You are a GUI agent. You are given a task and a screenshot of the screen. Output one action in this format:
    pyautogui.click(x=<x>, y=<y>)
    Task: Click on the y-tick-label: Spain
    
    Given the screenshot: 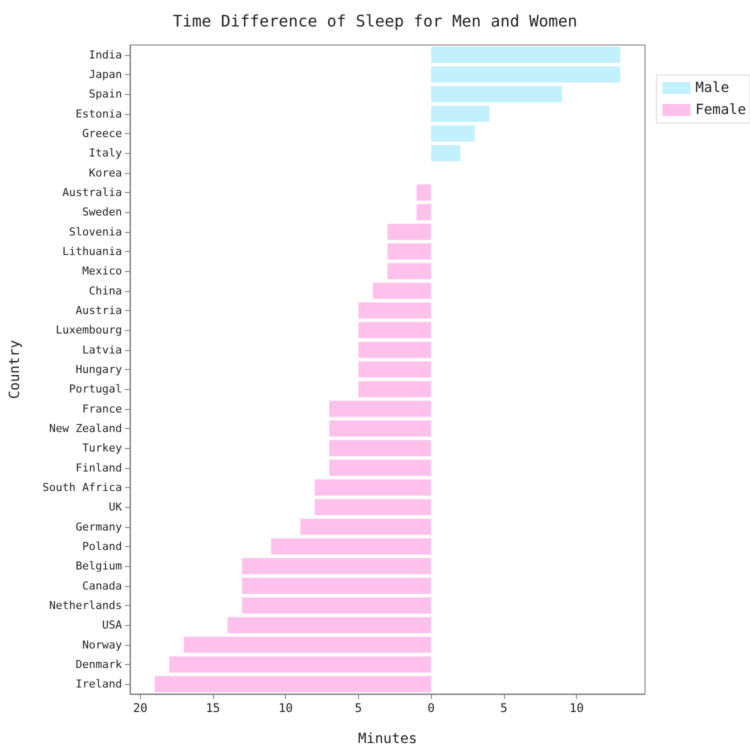 What is the action you would take?
    pyautogui.click(x=105, y=94)
    